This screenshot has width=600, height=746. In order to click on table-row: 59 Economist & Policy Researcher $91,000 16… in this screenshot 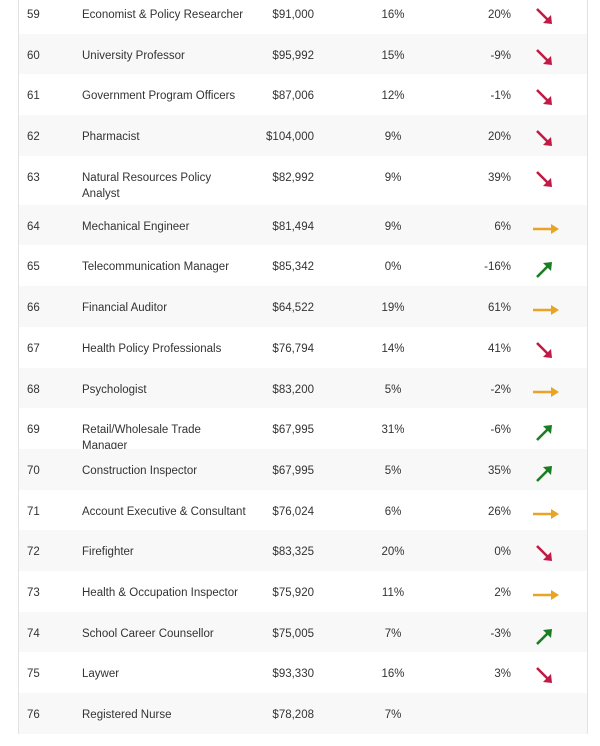, I will do `click(303, 17)`.